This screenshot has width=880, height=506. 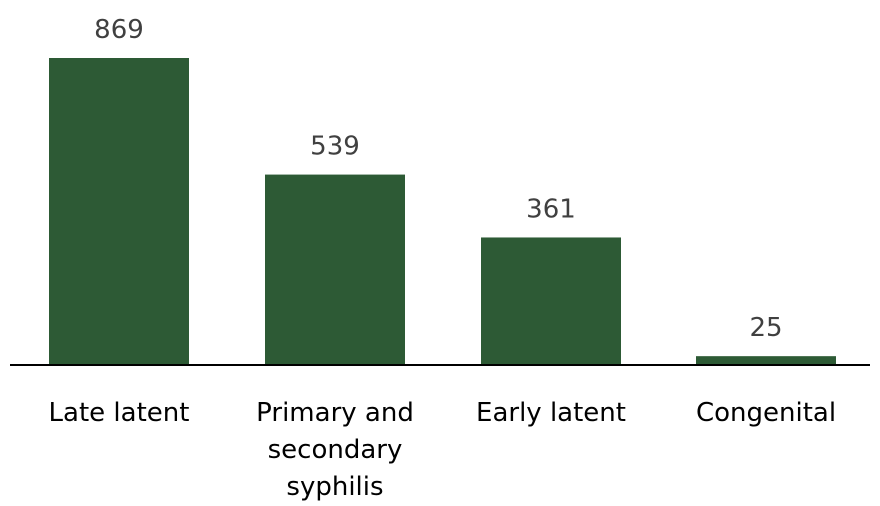 I want to click on category-label-1: Primary and secondary syphilis, so click(x=335, y=450).